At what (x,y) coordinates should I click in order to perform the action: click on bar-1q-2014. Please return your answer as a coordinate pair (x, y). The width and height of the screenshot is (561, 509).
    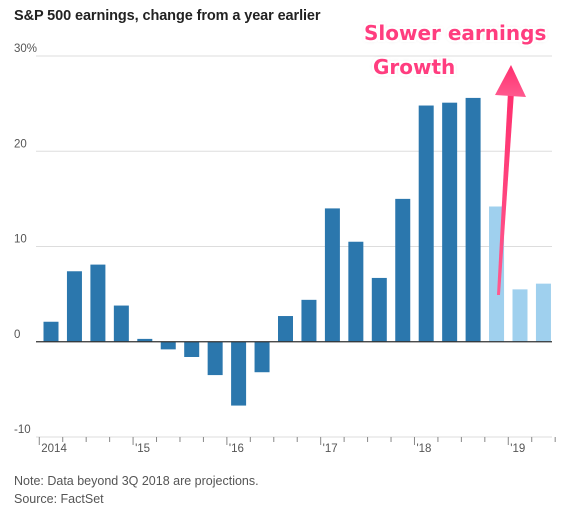
    Looking at the image, I should click on (51, 331).